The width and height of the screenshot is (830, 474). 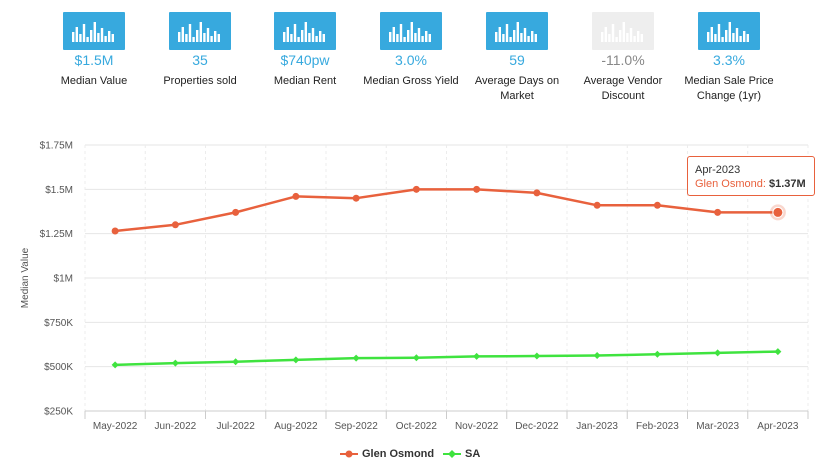 I want to click on legend-item-glen-osmond: Glen Osmond, so click(x=398, y=454).